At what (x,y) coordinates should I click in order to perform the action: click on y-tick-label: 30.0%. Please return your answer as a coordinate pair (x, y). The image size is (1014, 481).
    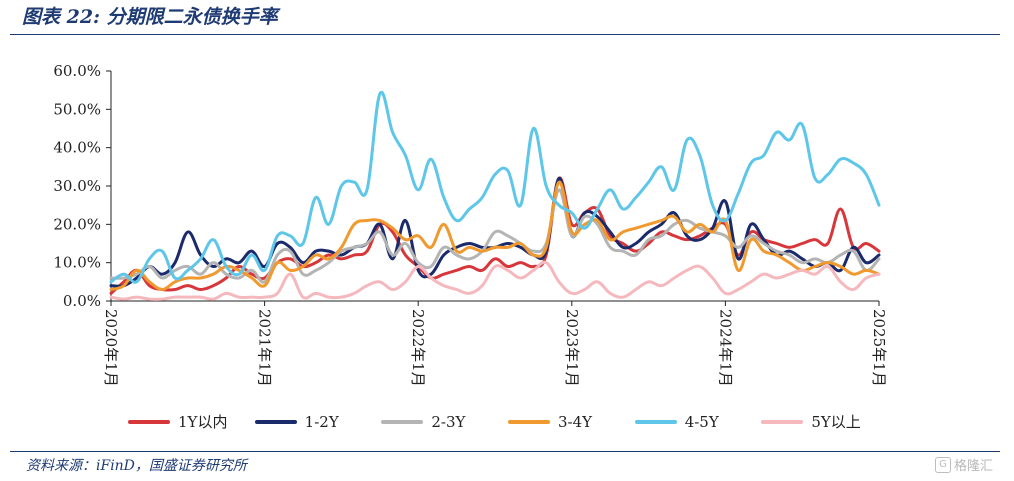
    Looking at the image, I should click on (77, 186).